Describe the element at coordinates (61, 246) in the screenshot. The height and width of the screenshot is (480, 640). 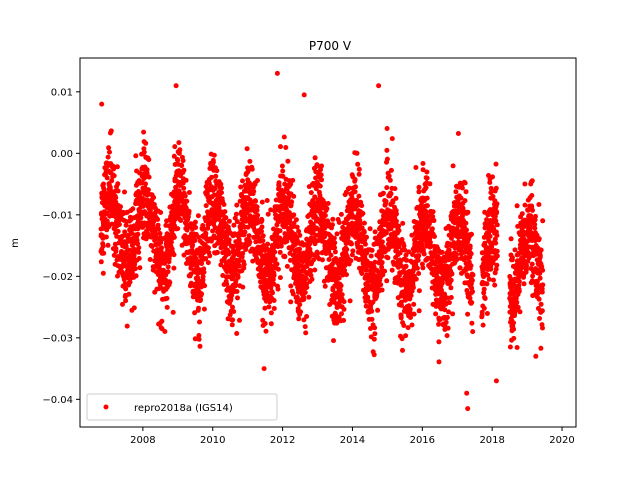
I see `y-axis: 0.01 0.00 −0.01 −0.02 −0.03 −0.04` at that location.